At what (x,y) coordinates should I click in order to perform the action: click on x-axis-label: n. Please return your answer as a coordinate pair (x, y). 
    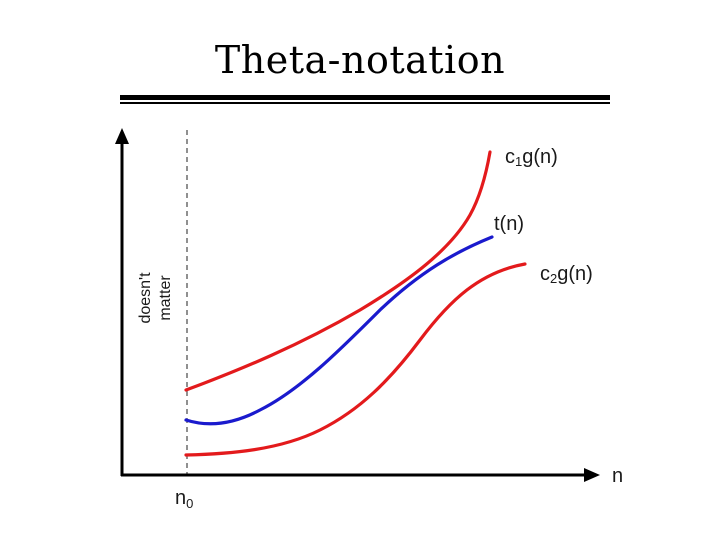
    Looking at the image, I should click on (617, 476).